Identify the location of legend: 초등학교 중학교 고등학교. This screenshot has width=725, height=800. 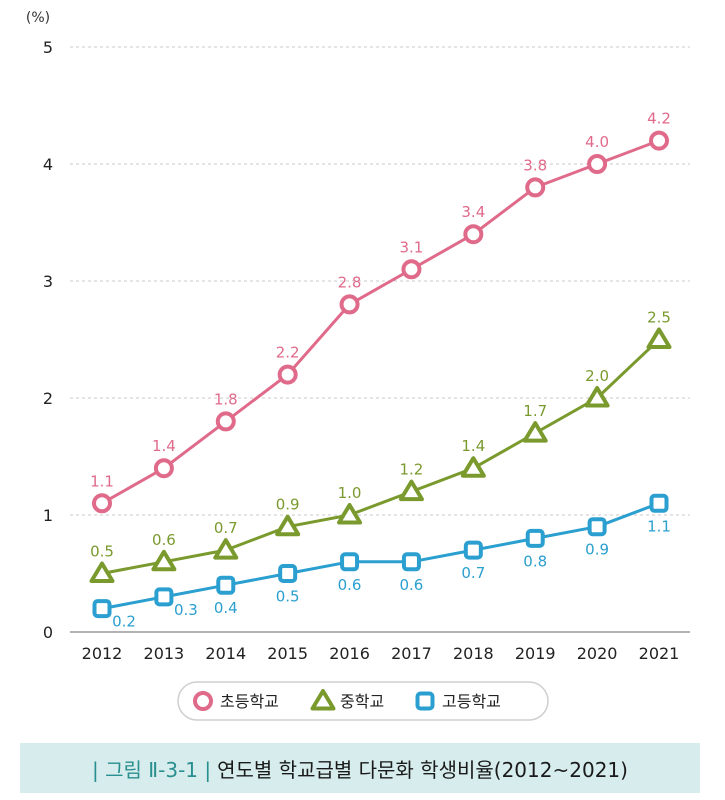
(363, 701).